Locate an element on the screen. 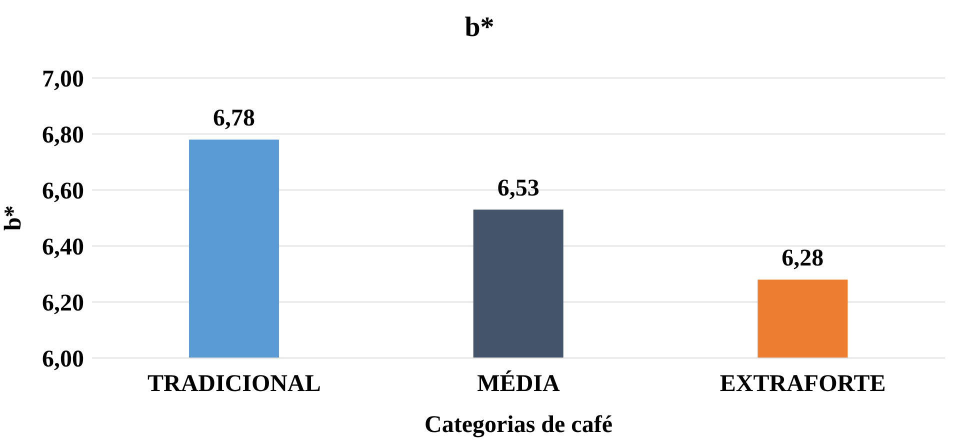 The width and height of the screenshot is (959, 445). y-axis-title: b* is located at coordinates (13, 218).